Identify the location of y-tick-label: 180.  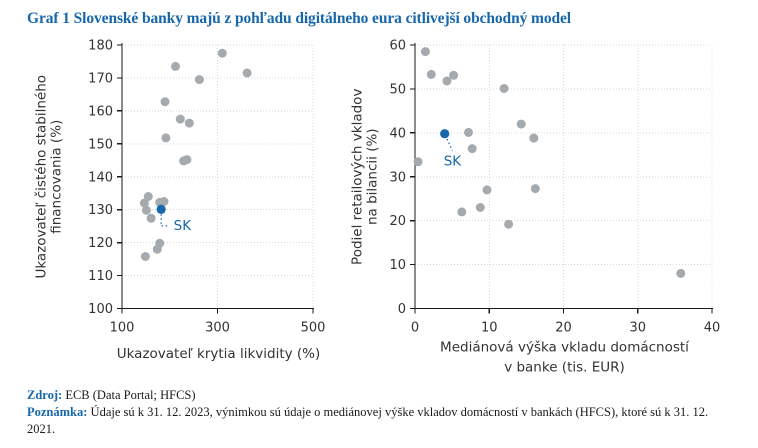
(100, 46).